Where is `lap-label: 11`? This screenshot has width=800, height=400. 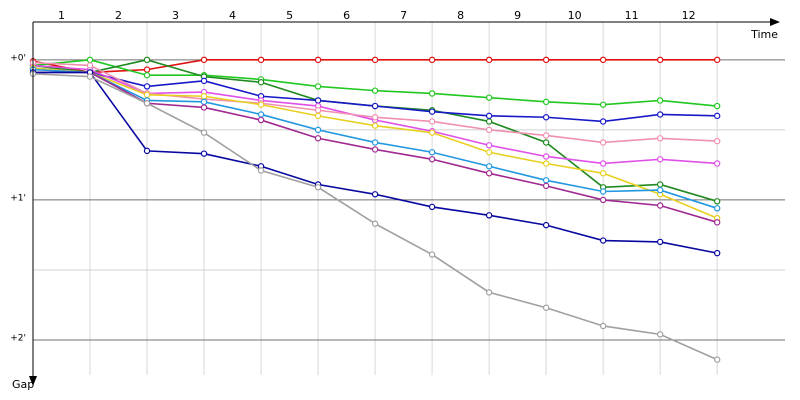 lap-label: 11 is located at coordinates (632, 15).